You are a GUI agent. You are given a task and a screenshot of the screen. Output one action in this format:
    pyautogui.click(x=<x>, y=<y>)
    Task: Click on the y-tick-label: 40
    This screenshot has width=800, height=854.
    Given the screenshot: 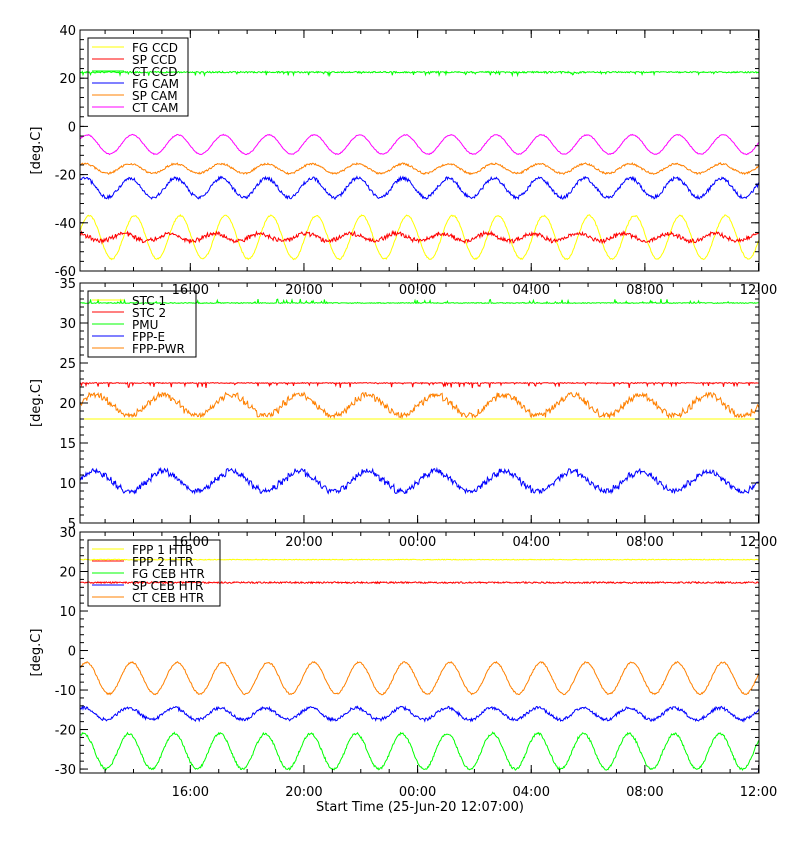 What is the action you would take?
    pyautogui.click(x=67, y=31)
    